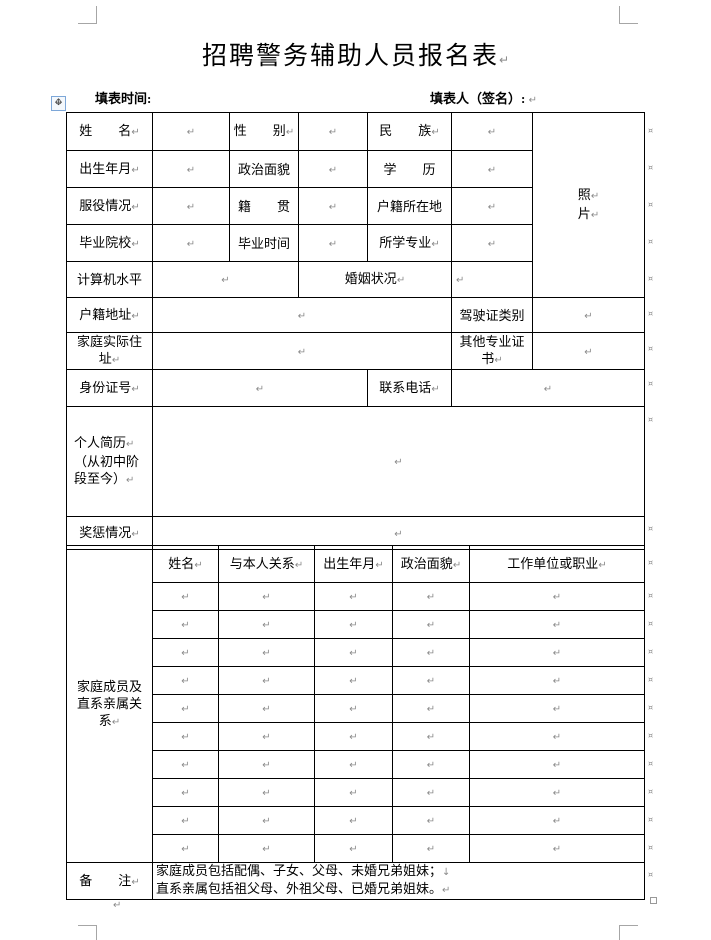 This screenshot has width=711, height=940. I want to click on filler-signature-label: 填表人（签名）: ↵, so click(483, 98).